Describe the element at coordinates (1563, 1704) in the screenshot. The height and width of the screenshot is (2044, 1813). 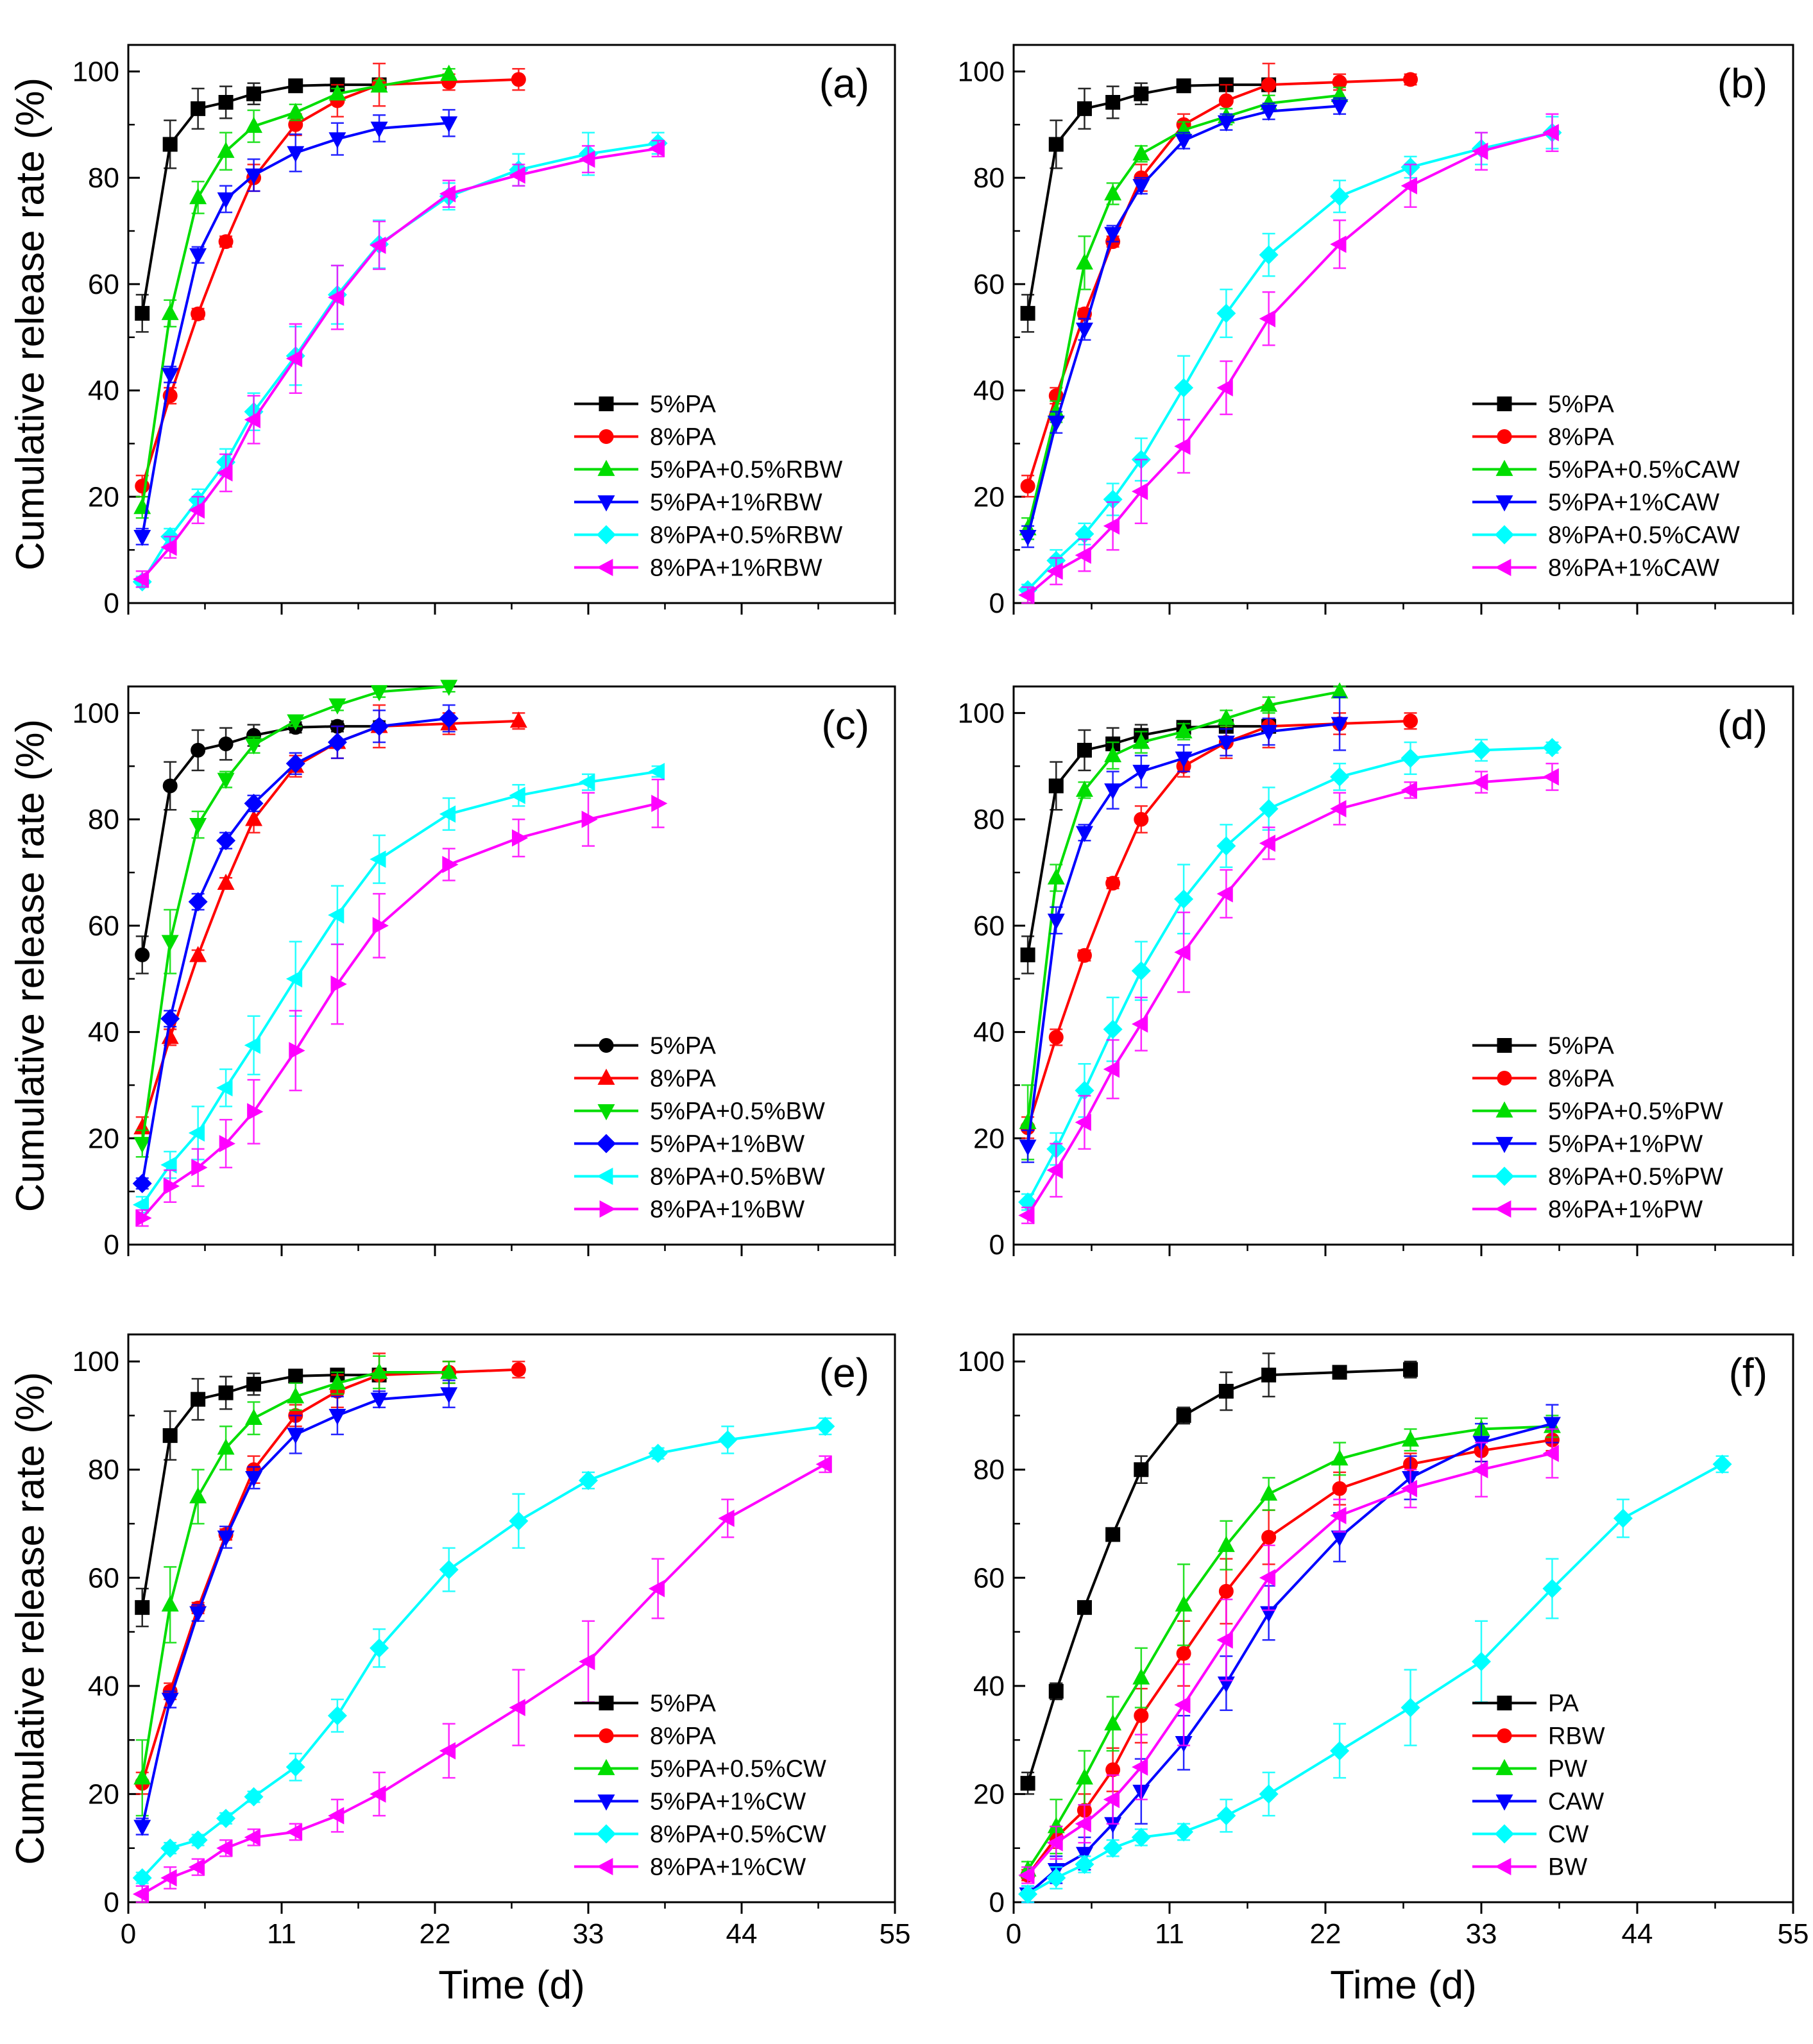
I see `legend-label: PA` at that location.